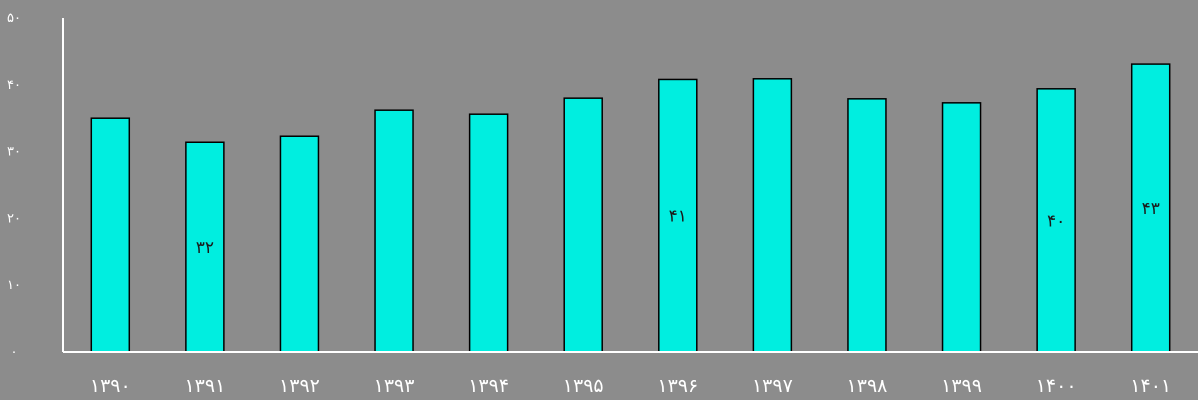 Image resolution: width=1198 pixels, height=400 pixels. What do you see at coordinates (1056, 221) in the screenshot?
I see `bar-value-label: ۴۰` at bounding box center [1056, 221].